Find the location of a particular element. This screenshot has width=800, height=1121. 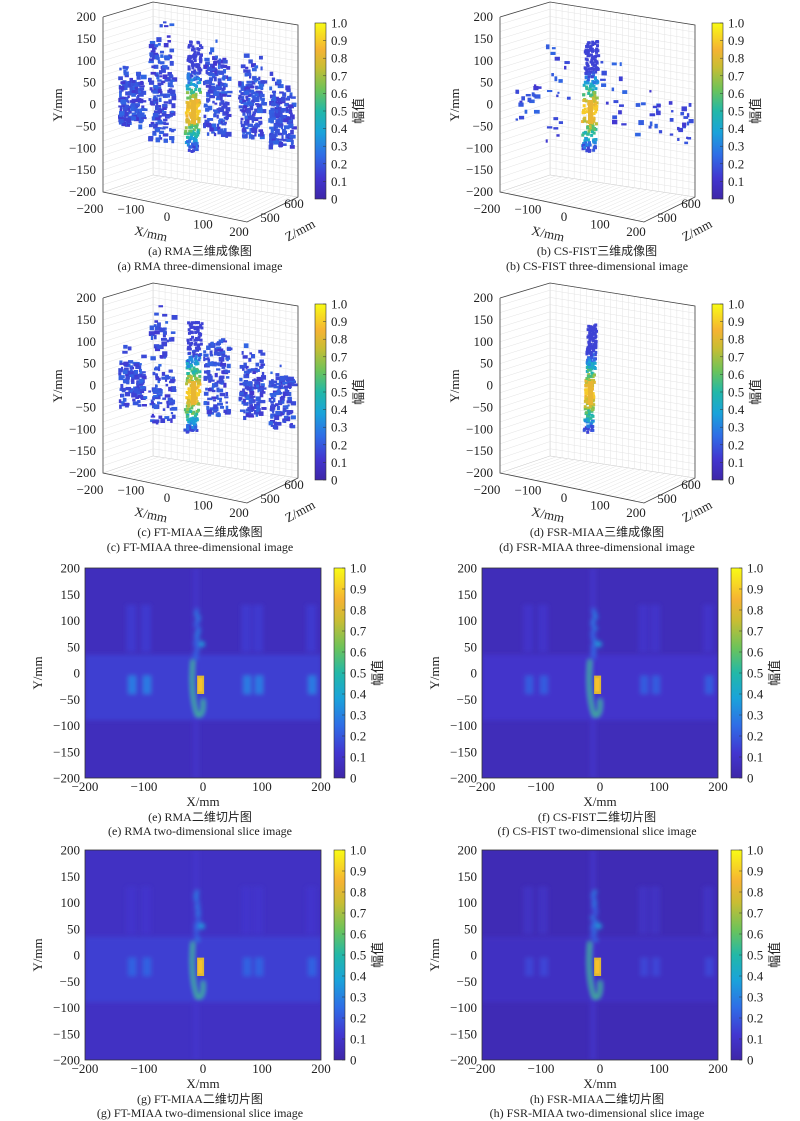

heatmap-cells is located at coordinates (203, 955).